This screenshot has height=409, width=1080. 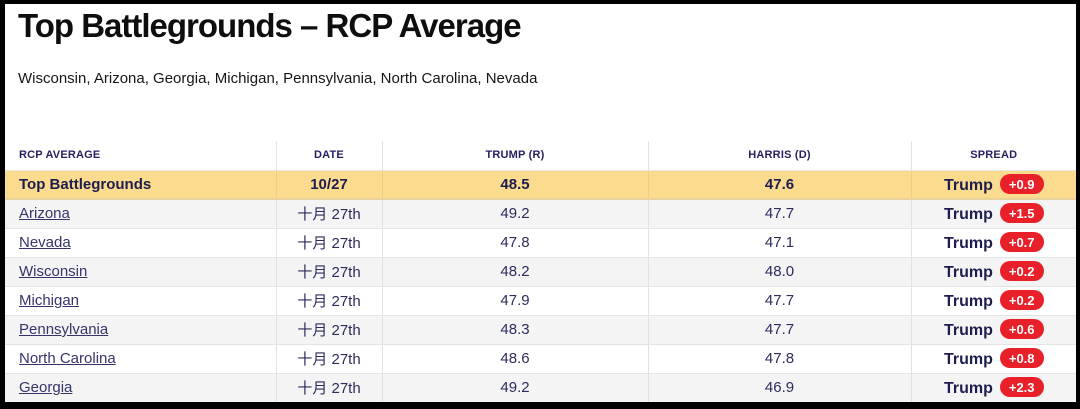 What do you see at coordinates (515, 185) in the screenshot?
I see `summary-trump: 48.5` at bounding box center [515, 185].